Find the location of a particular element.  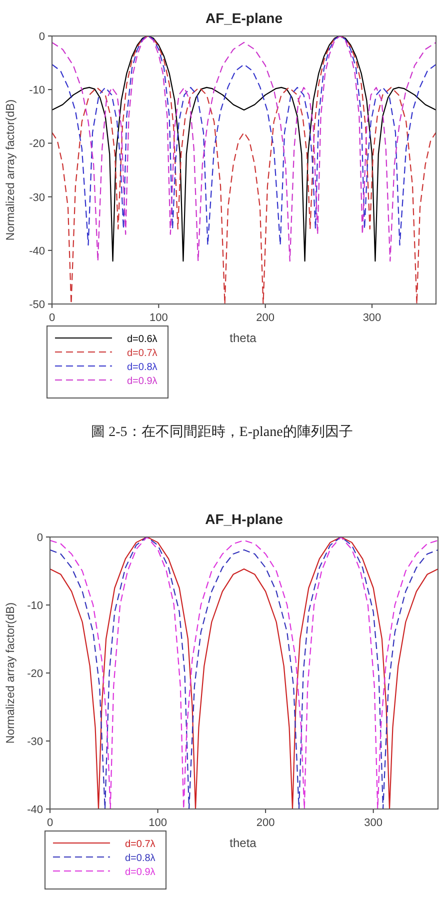

y-tick-label: -50 is located at coordinates (37, 305).